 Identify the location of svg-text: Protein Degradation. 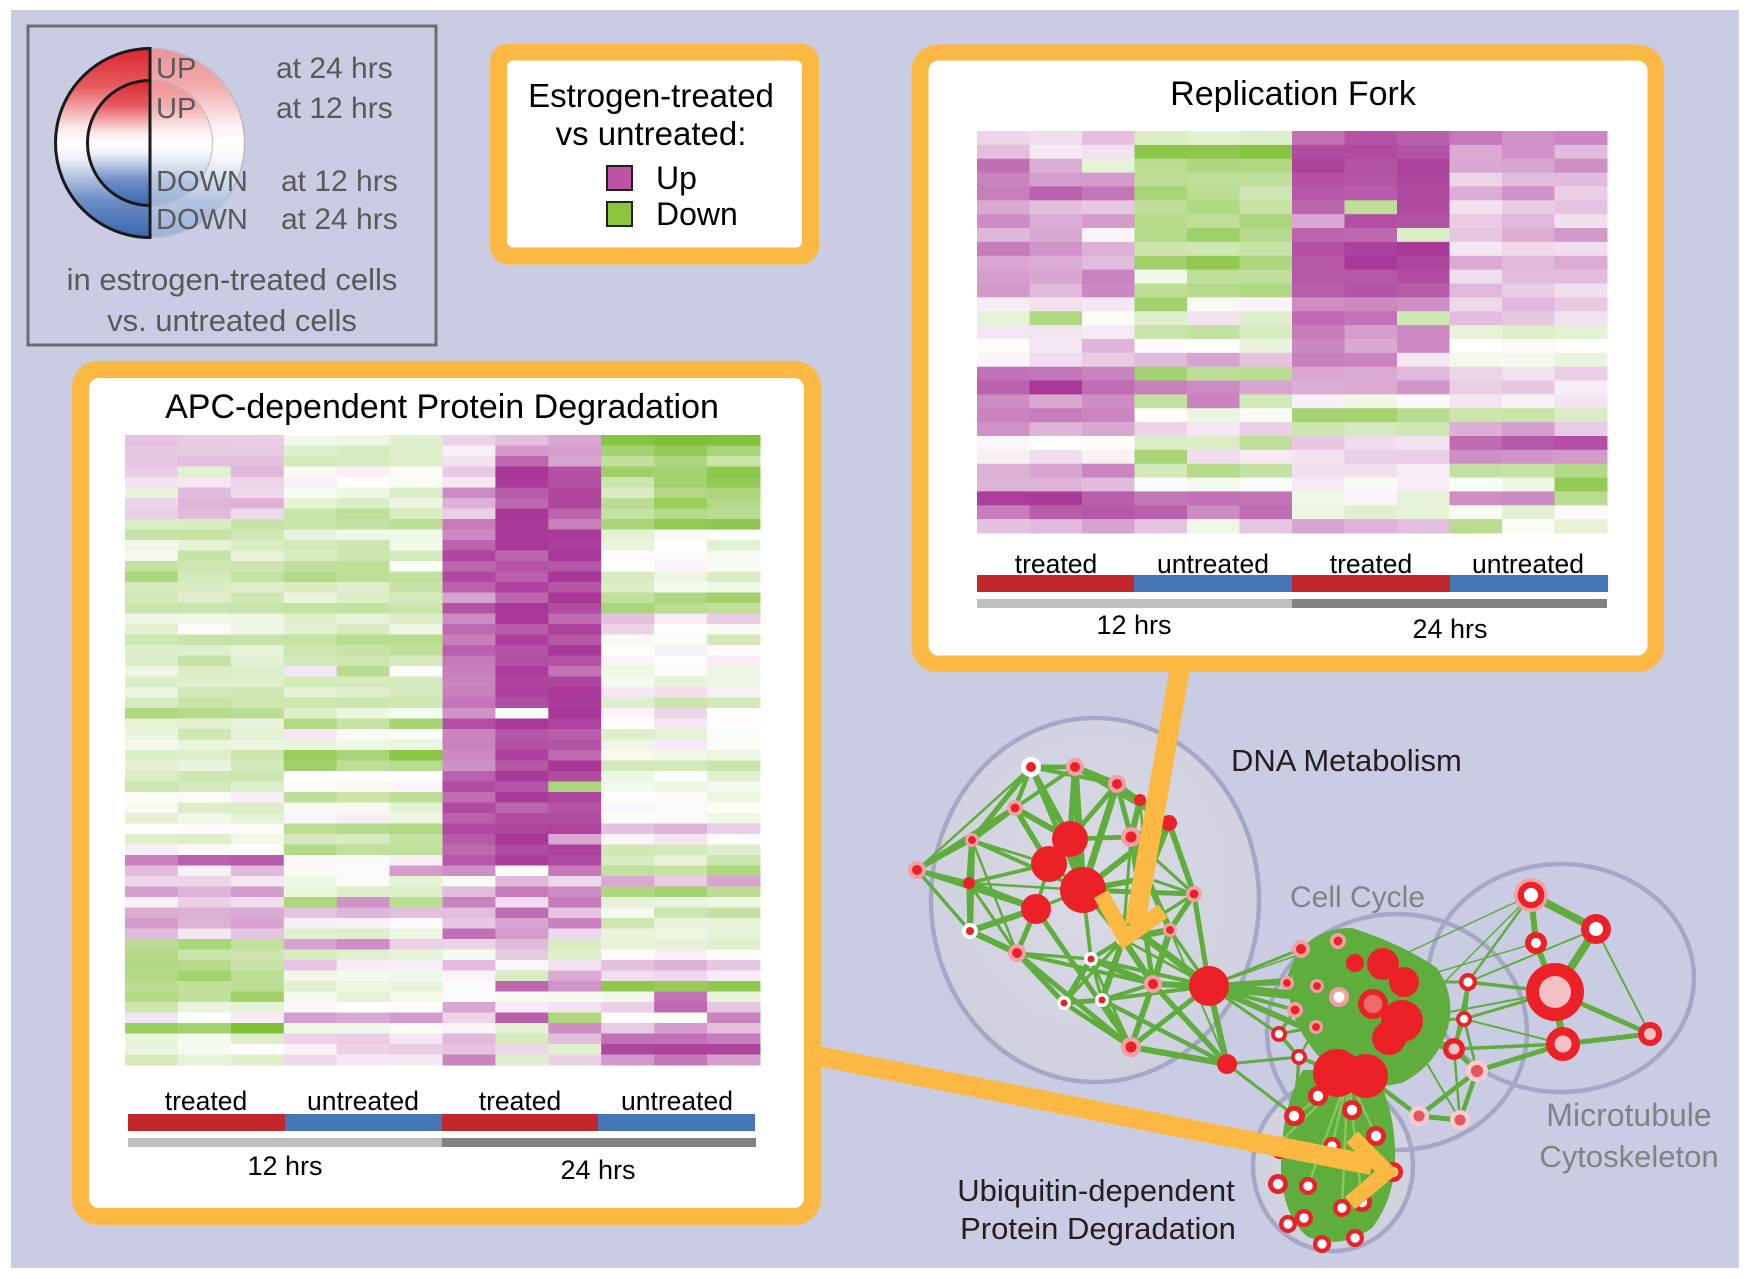
(1098, 1228).